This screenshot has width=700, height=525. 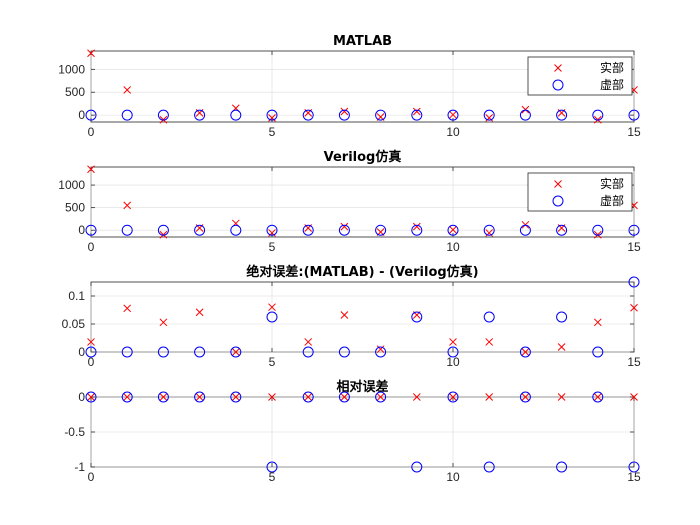 What do you see at coordinates (558, 184) in the screenshot?
I see `legend-real-marker` at bounding box center [558, 184].